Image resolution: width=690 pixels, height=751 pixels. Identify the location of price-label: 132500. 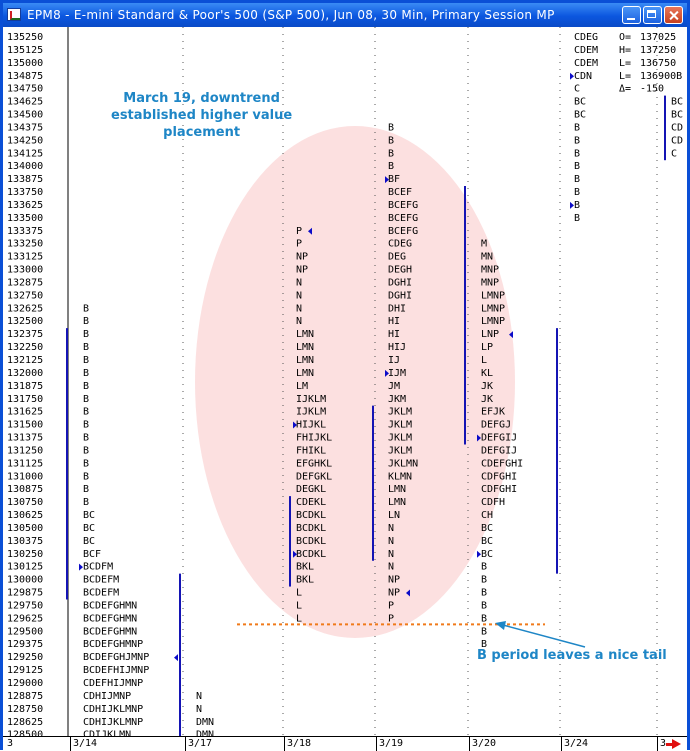
(25, 321).